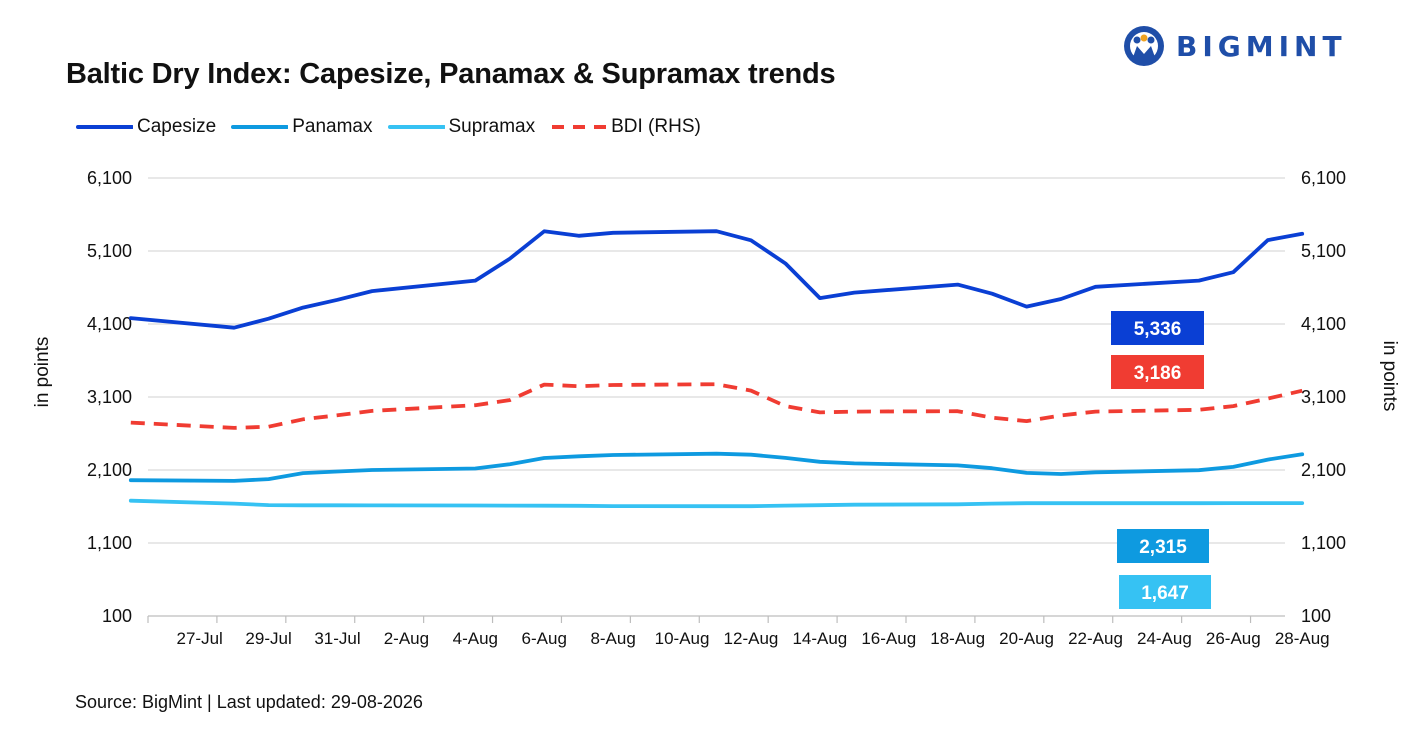  I want to click on x-tick-label: 8-Aug, so click(612, 638).